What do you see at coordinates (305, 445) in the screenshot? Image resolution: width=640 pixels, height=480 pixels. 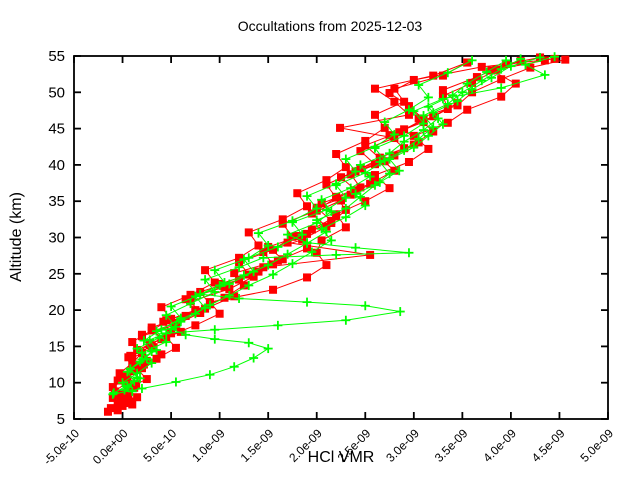 I see `x-tick-label: 2.0e-09` at bounding box center [305, 445].